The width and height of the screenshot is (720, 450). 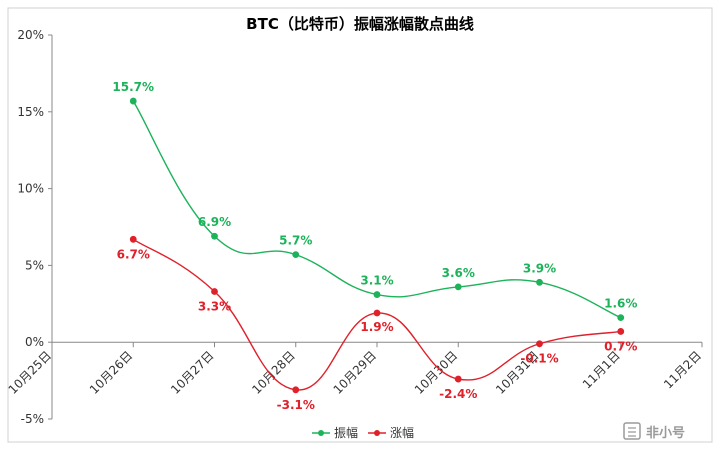 What do you see at coordinates (30, 112) in the screenshot?
I see `y-tick-label: 15%` at bounding box center [30, 112].